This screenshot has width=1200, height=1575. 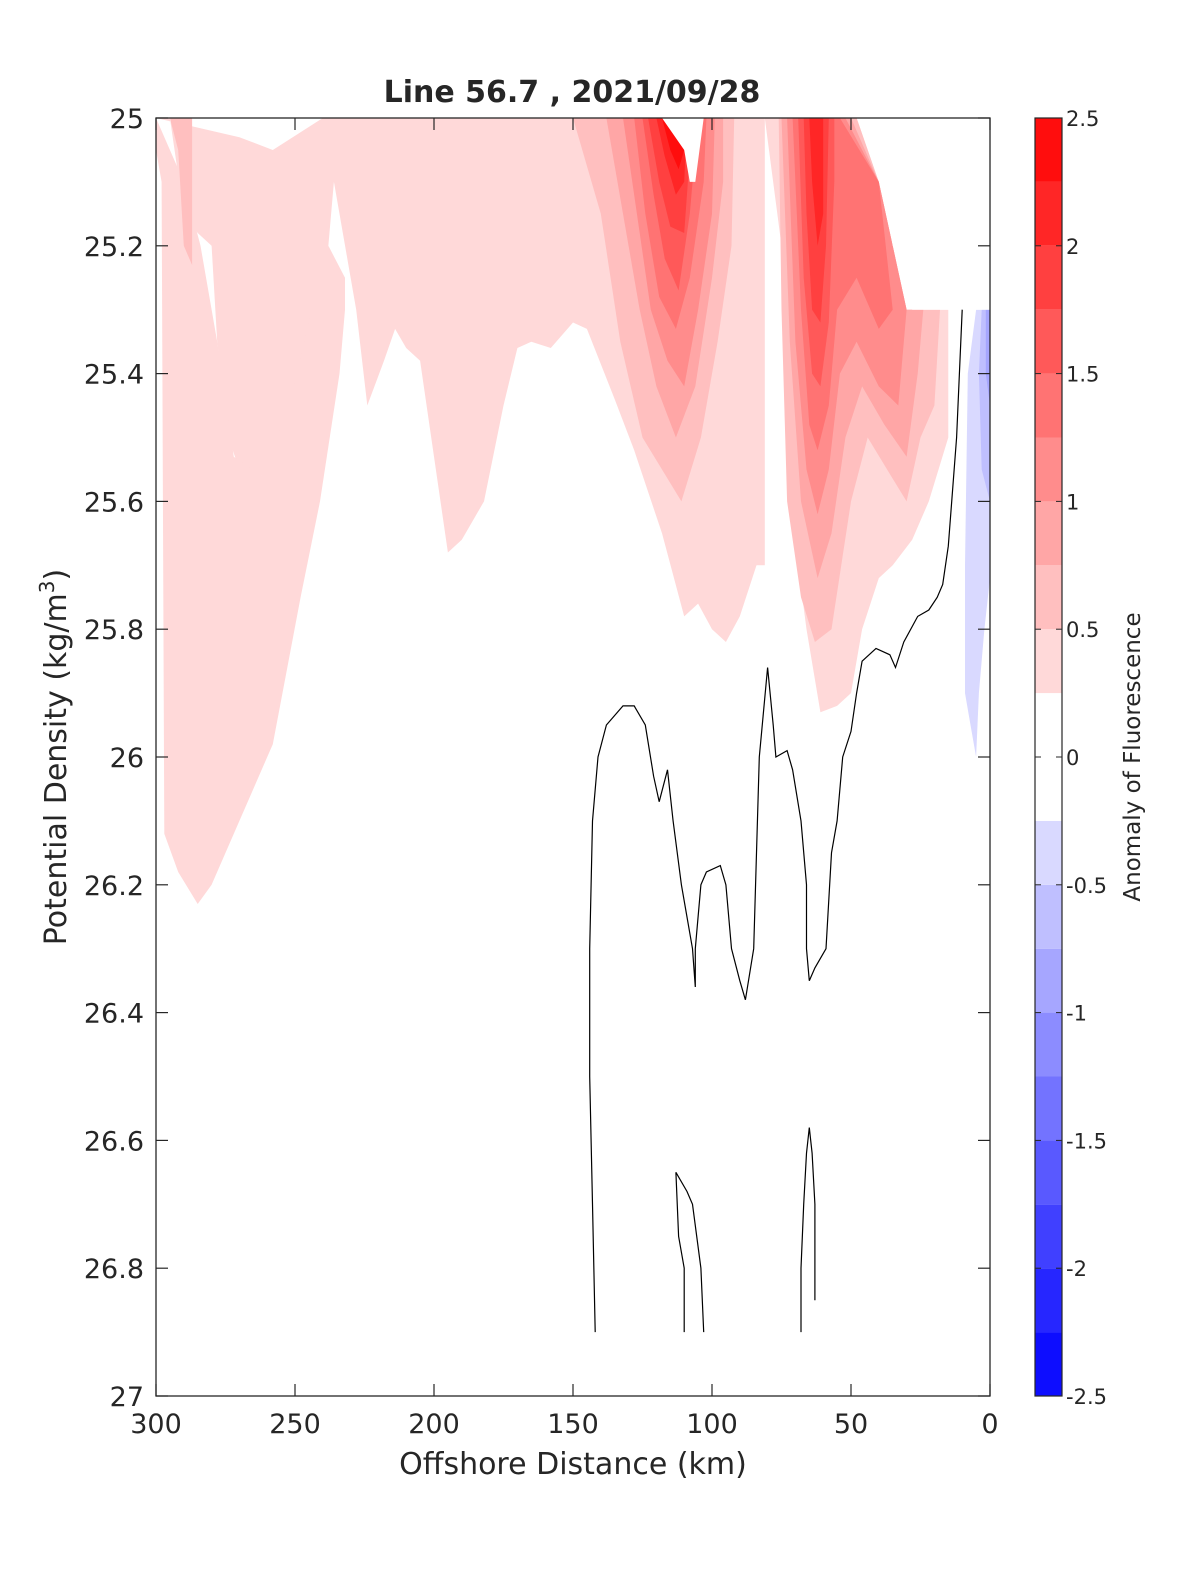 I want to click on colorbar: 2.5 2 1.5 1 0.5 0 -0.5 -1 -1.5 -2 -2.5, so click(x=1070, y=758).